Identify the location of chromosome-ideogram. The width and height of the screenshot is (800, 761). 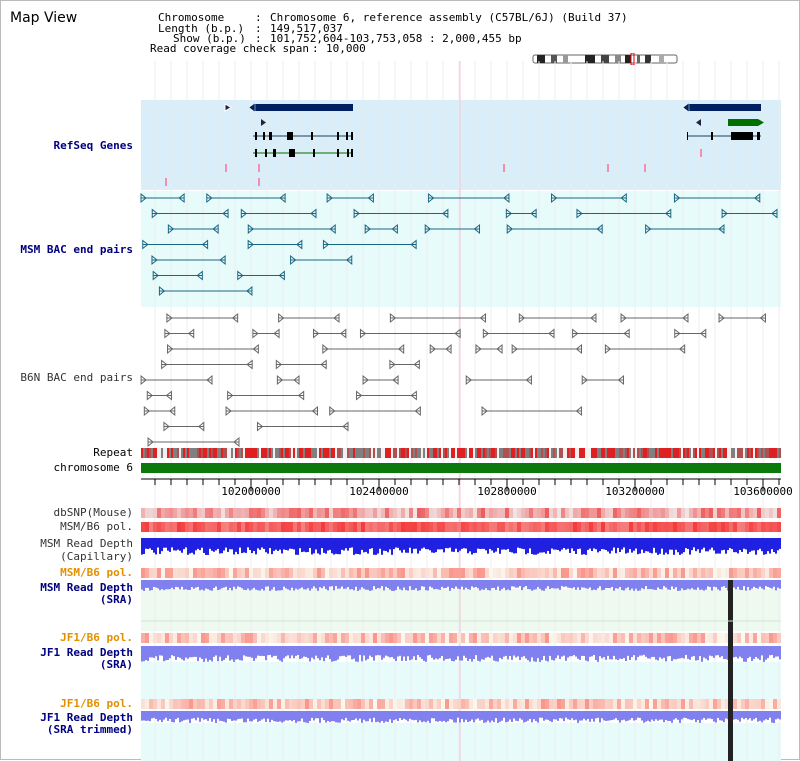
(605, 59).